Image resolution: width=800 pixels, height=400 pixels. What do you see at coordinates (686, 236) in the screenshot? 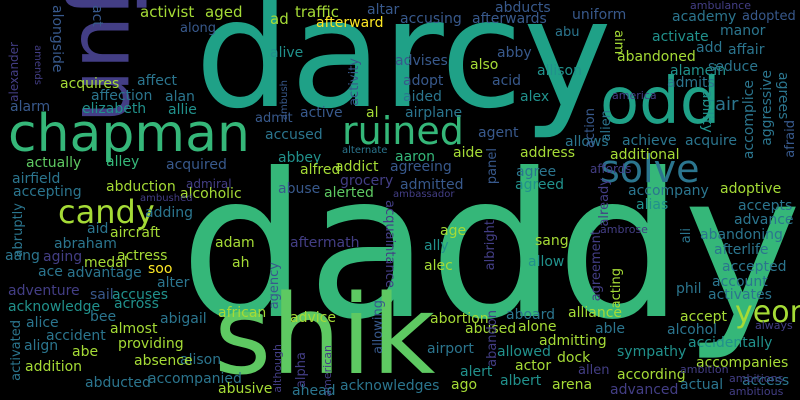
I see `word-ali: ali` at bounding box center [686, 236].